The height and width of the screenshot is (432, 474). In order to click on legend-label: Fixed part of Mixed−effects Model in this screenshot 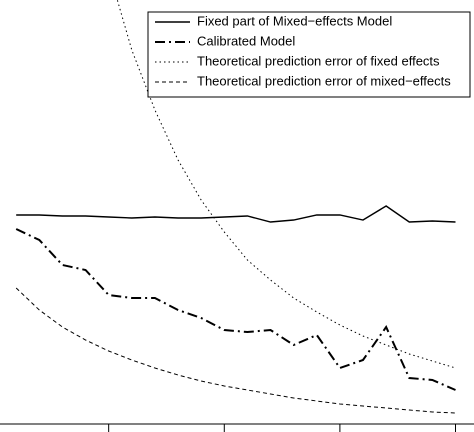, I will do `click(294, 20)`.